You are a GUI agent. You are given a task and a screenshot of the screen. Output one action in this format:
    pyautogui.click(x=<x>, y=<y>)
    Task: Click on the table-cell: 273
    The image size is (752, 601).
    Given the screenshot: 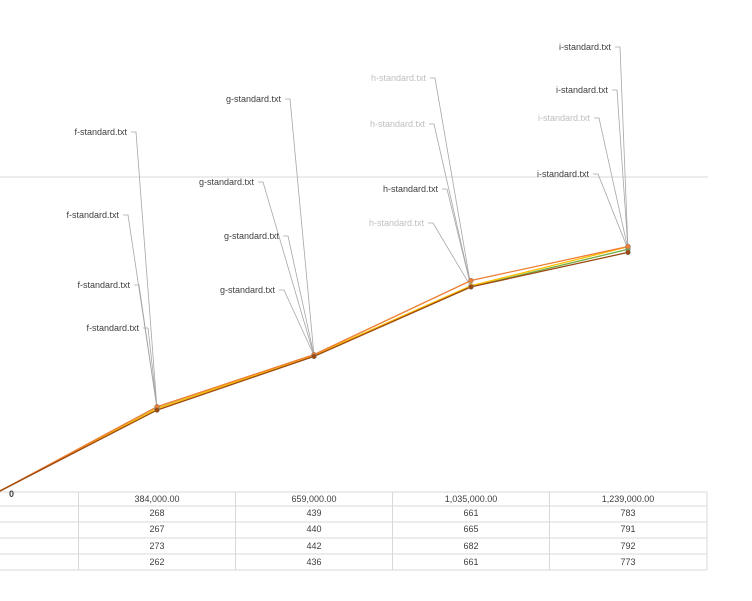 What is the action you would take?
    pyautogui.click(x=156, y=546)
    